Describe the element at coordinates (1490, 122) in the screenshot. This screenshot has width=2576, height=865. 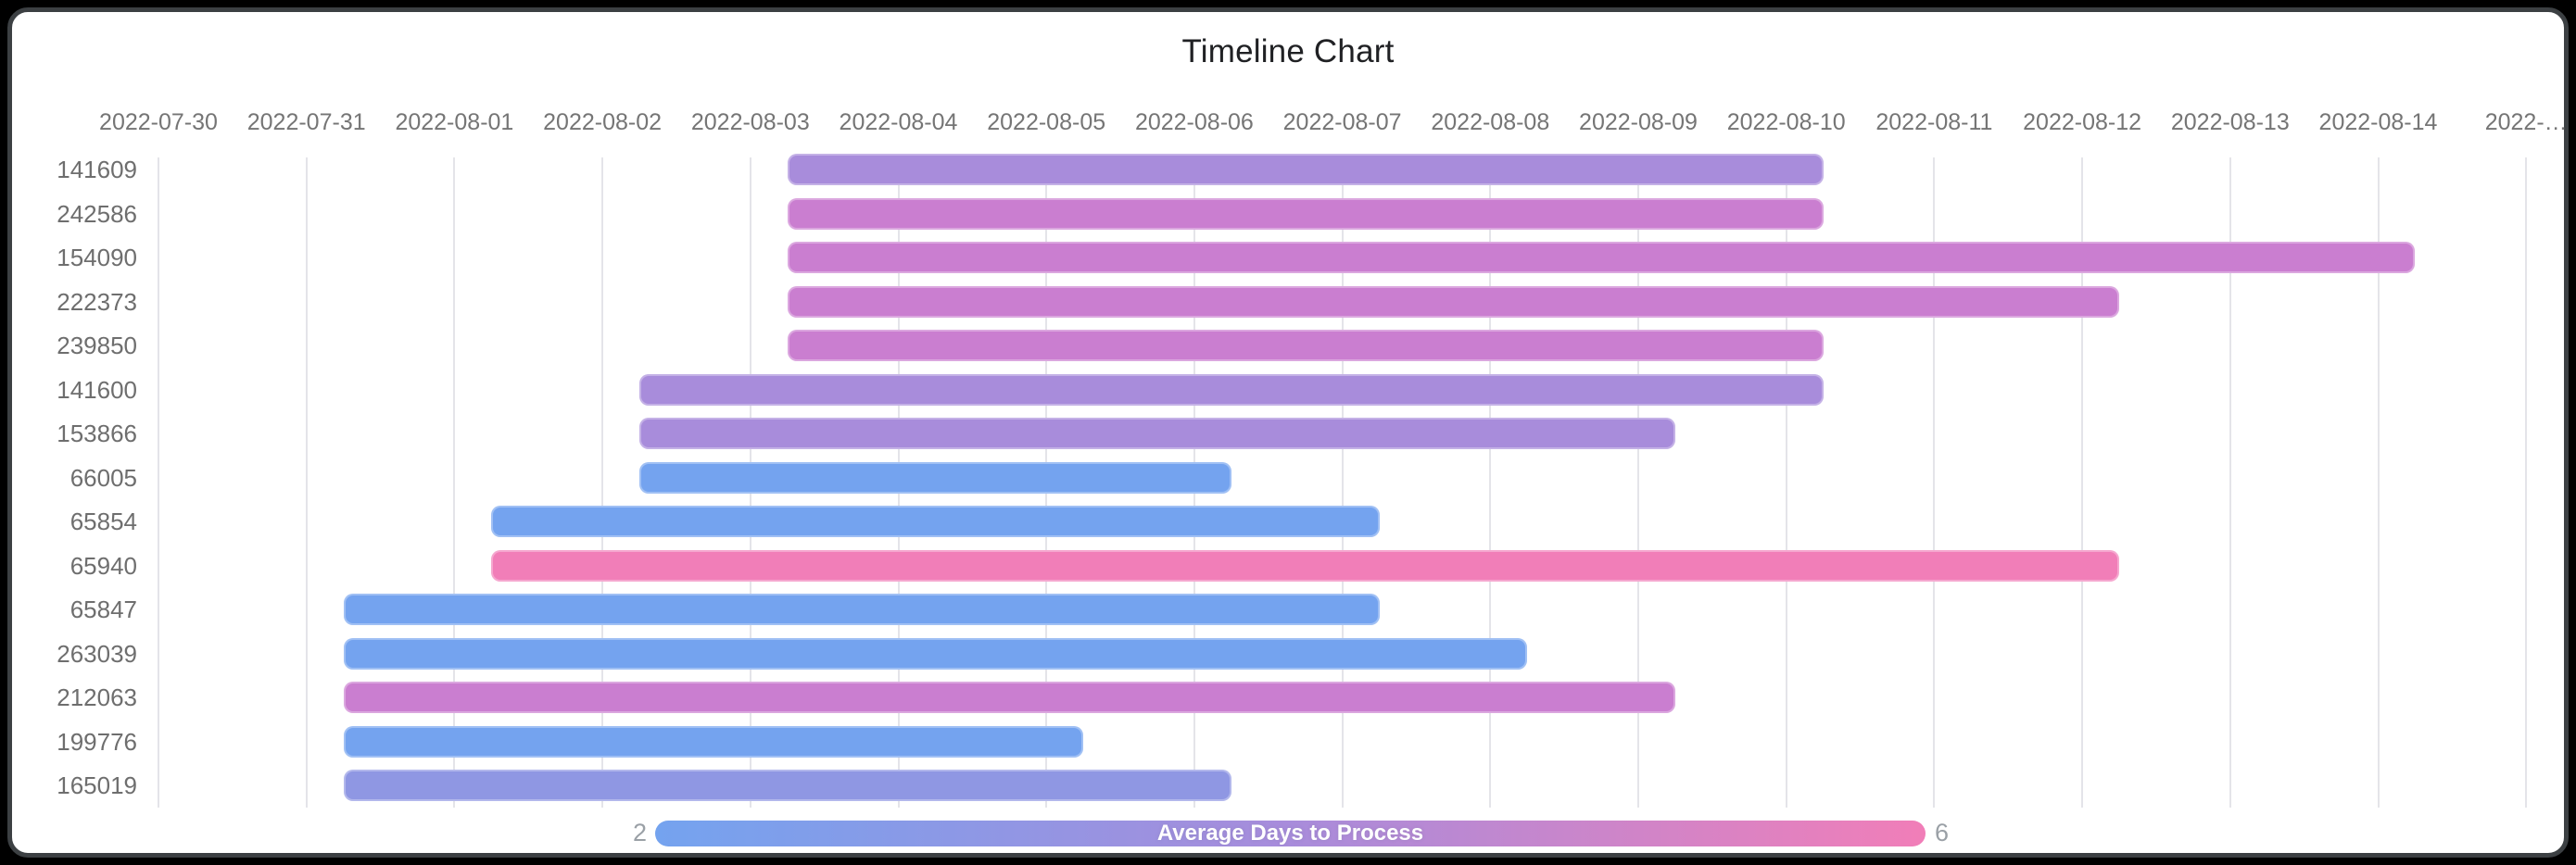
I see `x-tick-label: 2022-08-08` at that location.